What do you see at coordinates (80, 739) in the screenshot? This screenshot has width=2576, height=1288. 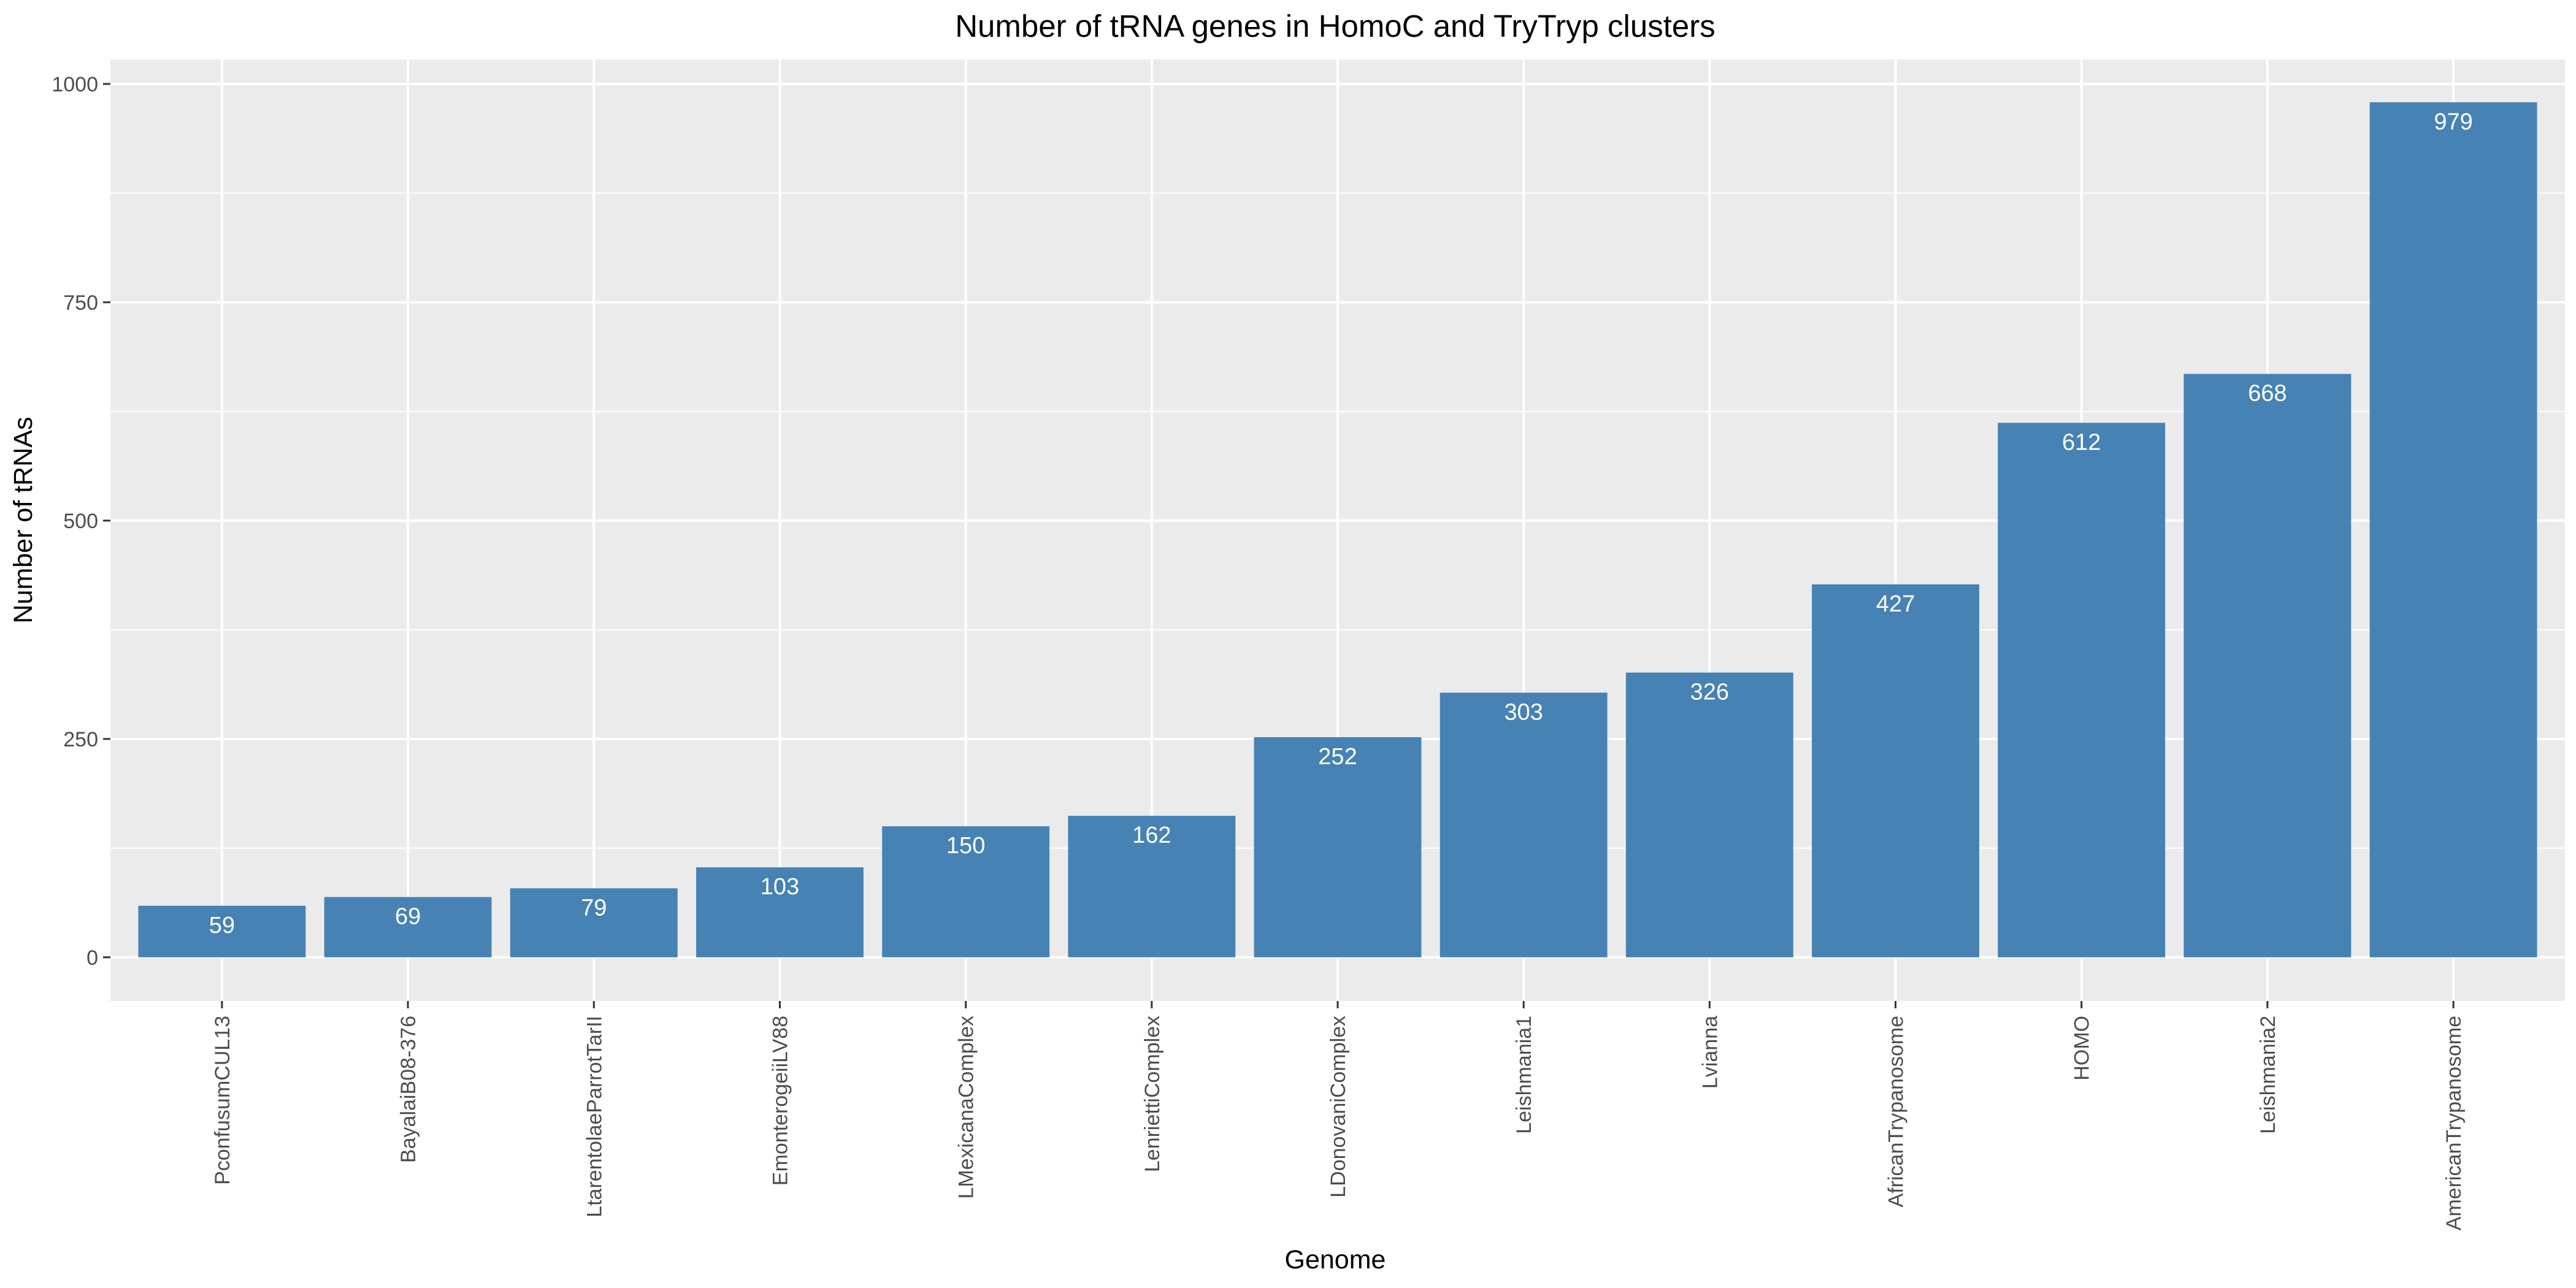 I see `y-tick-label: 250` at bounding box center [80, 739].